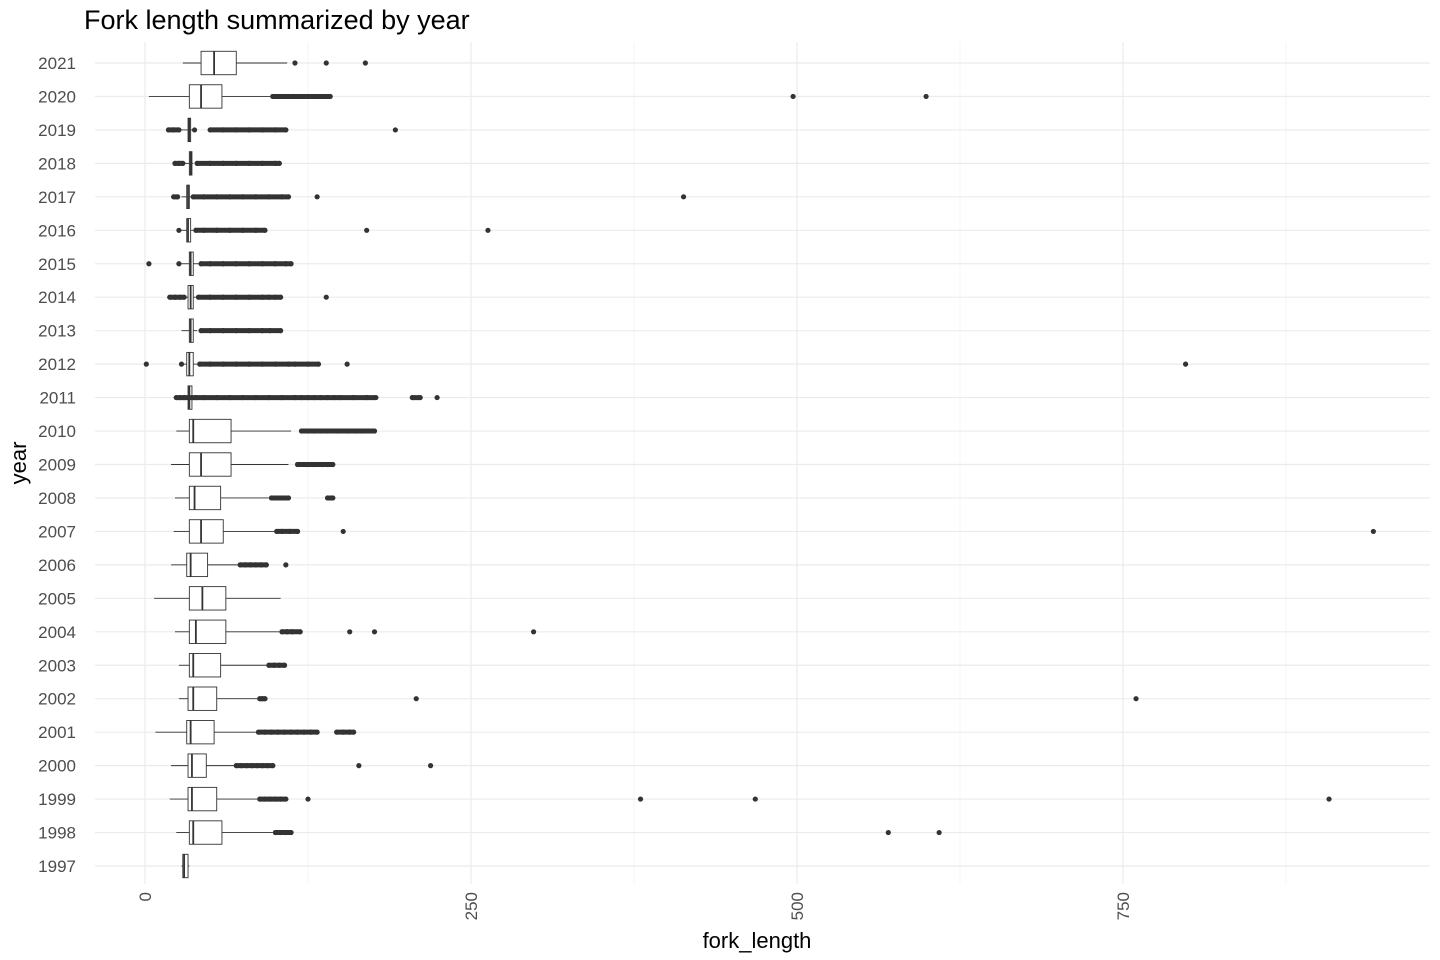 The image size is (1440, 960). Describe the element at coordinates (57, 398) in the screenshot. I see `y-tick-label: 2011` at that location.